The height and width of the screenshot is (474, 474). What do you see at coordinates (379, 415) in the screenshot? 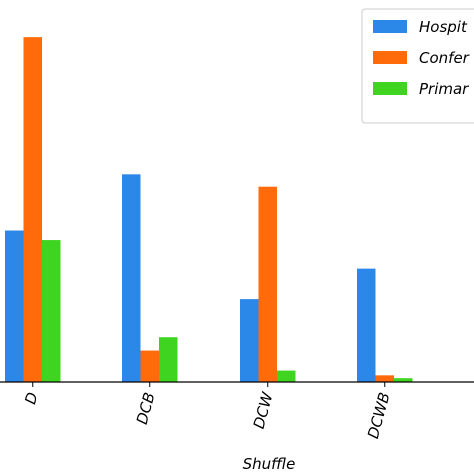
I see `x-tick-label: DCWB` at bounding box center [379, 415].